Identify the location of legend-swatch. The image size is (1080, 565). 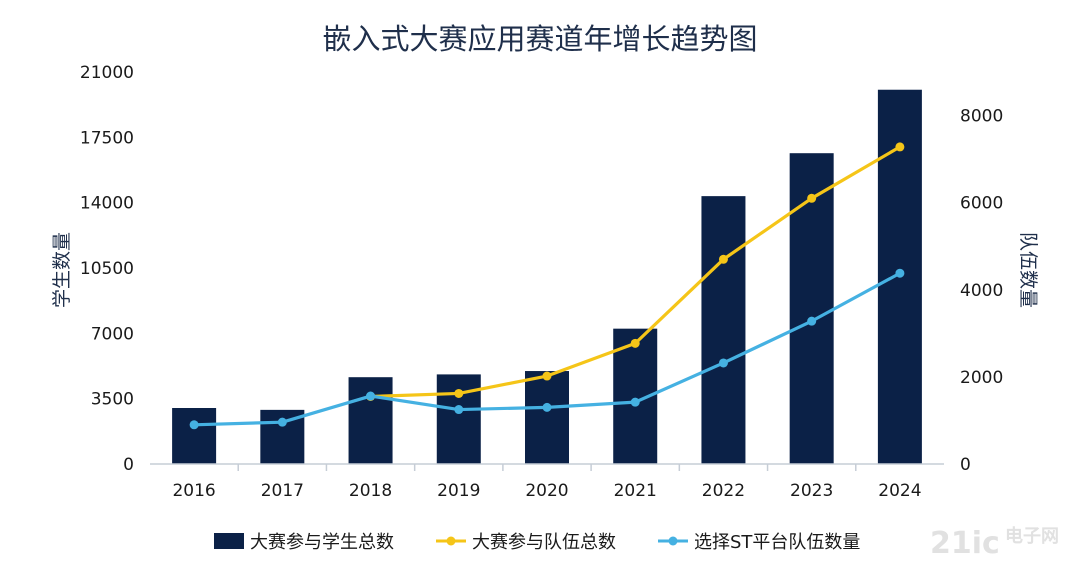
(229, 541).